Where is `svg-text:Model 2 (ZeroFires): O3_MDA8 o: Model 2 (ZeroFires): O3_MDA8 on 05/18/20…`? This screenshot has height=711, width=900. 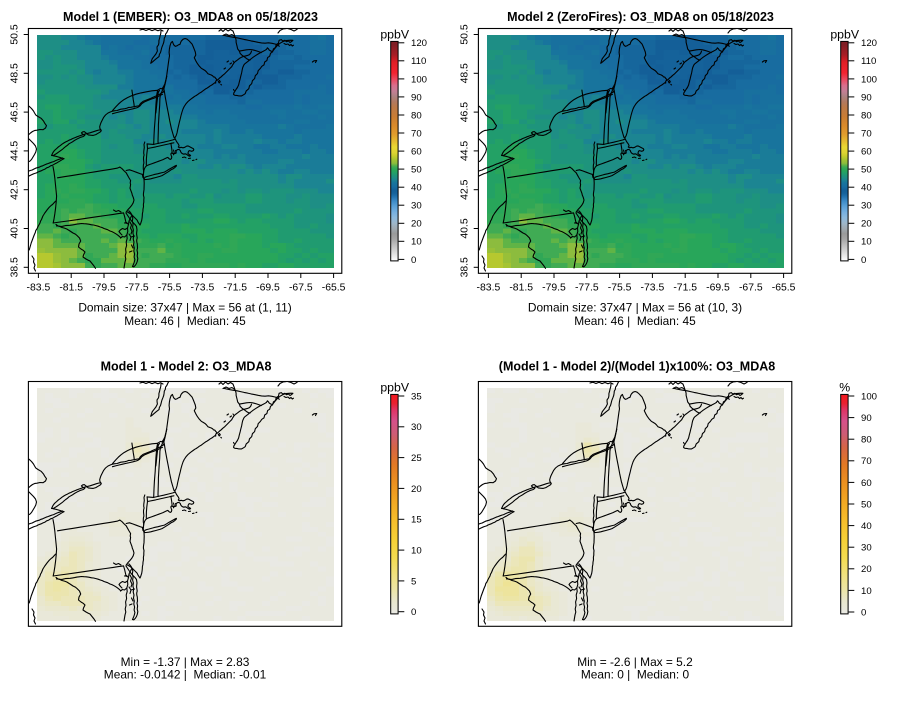 svg-text:Model 2 (ZeroFires): O3_MDA8 o: Model 2 (ZeroFires): O3_MDA8 on 05/18/20… is located at coordinates (640, 17).